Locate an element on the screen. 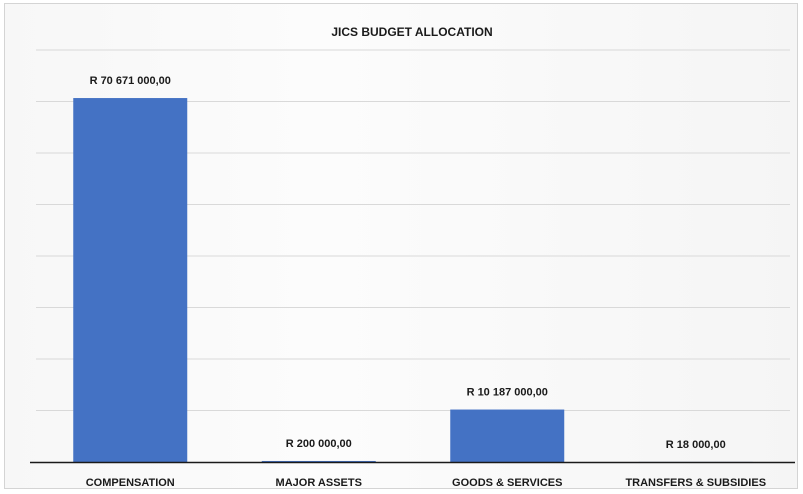  chart-title: JICS BUDGET ALLOCATION is located at coordinates (411, 32).